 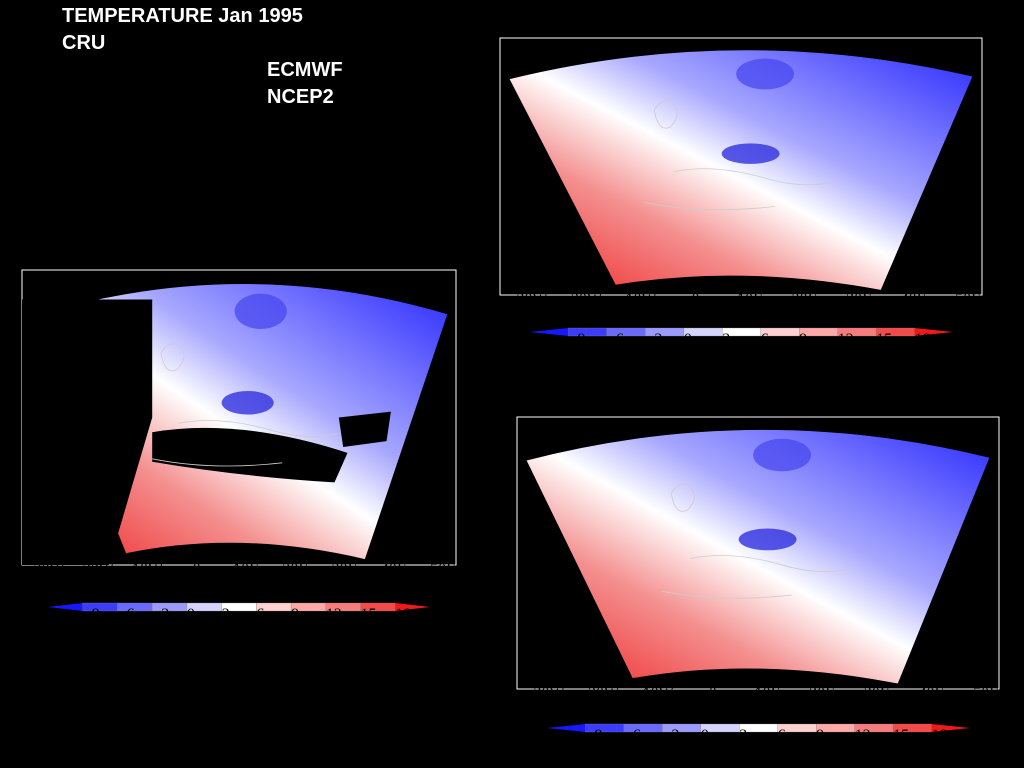 I want to click on label-ecmwf: ECMWF, so click(x=305, y=70).